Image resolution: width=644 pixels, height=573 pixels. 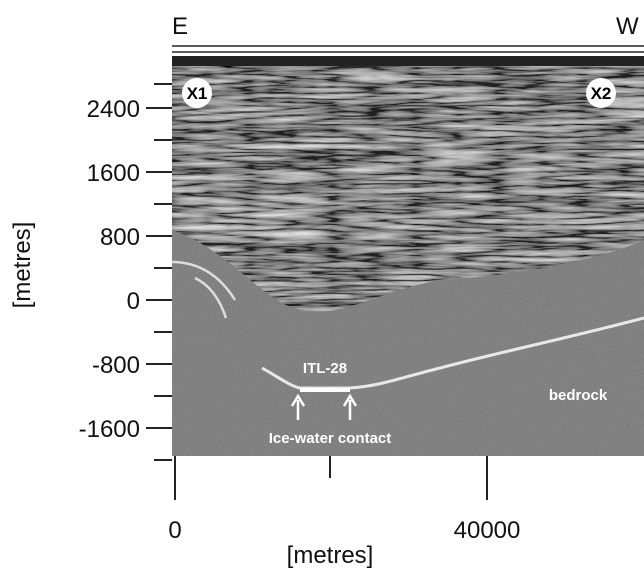 What do you see at coordinates (116, 365) in the screenshot?
I see `y-tick-label: -800` at bounding box center [116, 365].